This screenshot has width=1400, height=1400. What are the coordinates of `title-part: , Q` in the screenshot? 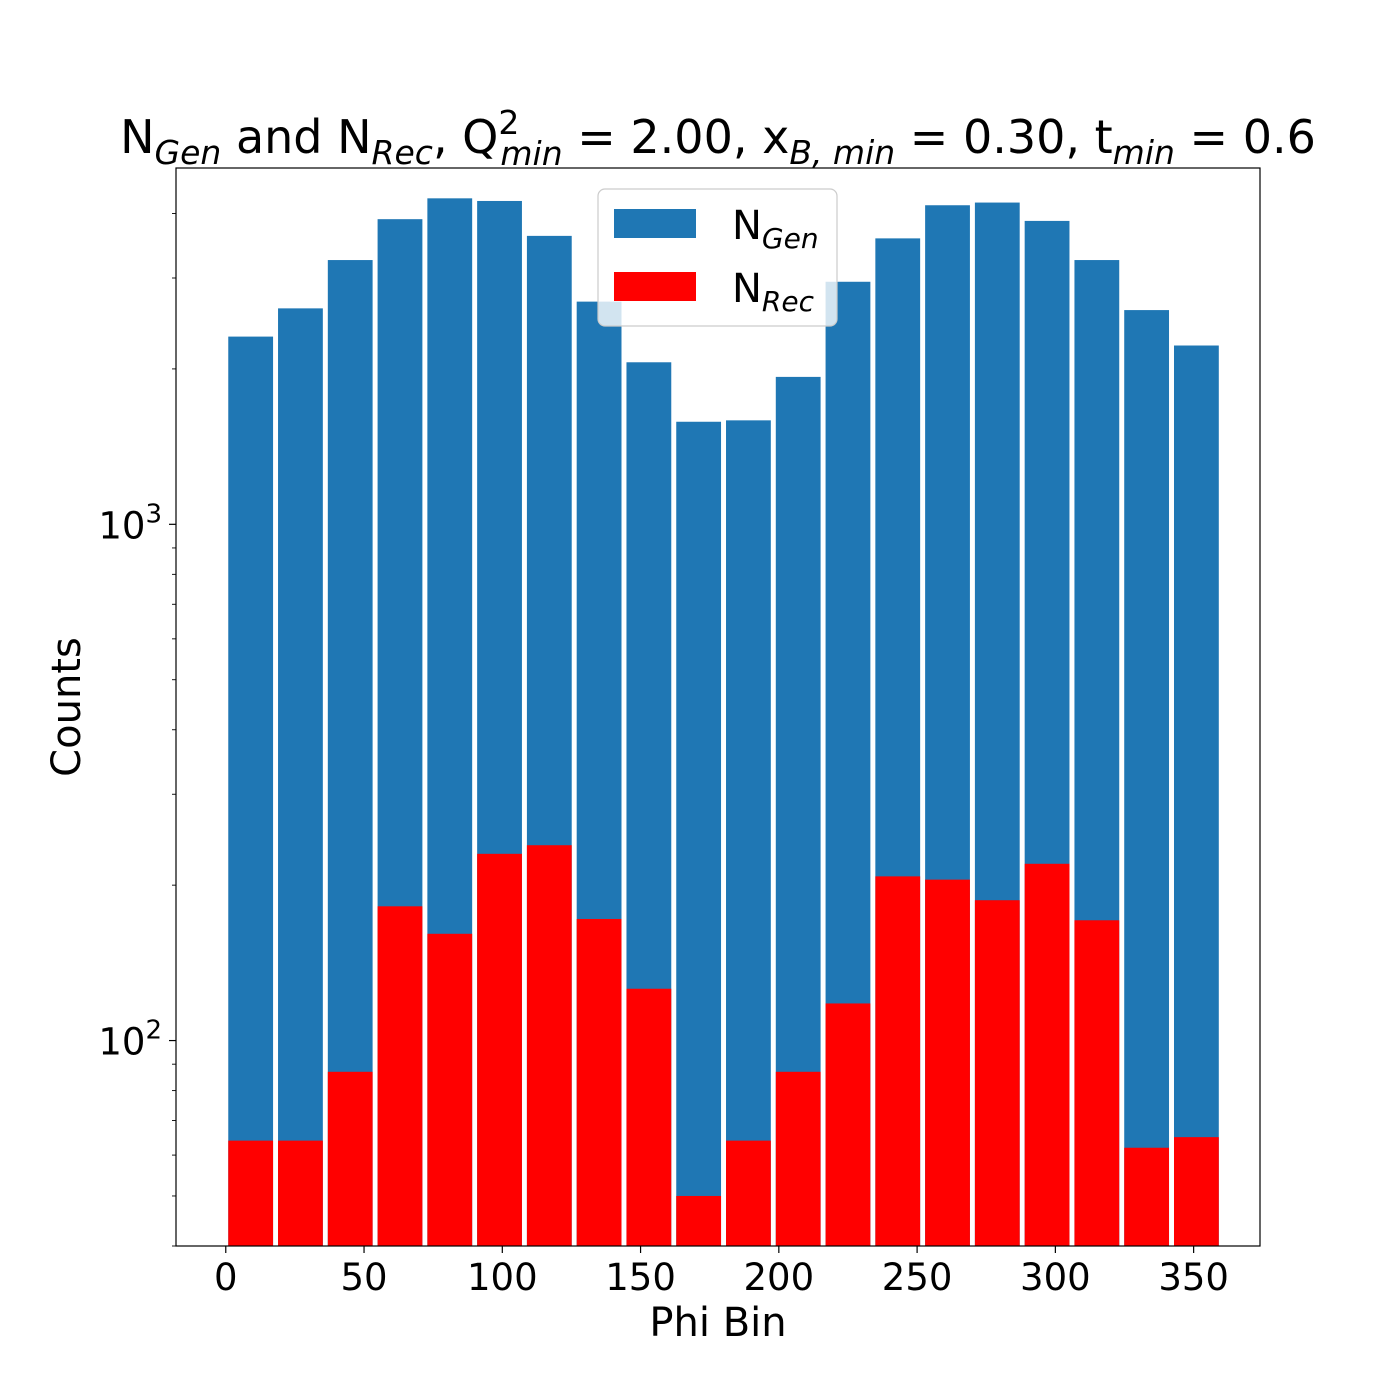 It's located at (465, 137).